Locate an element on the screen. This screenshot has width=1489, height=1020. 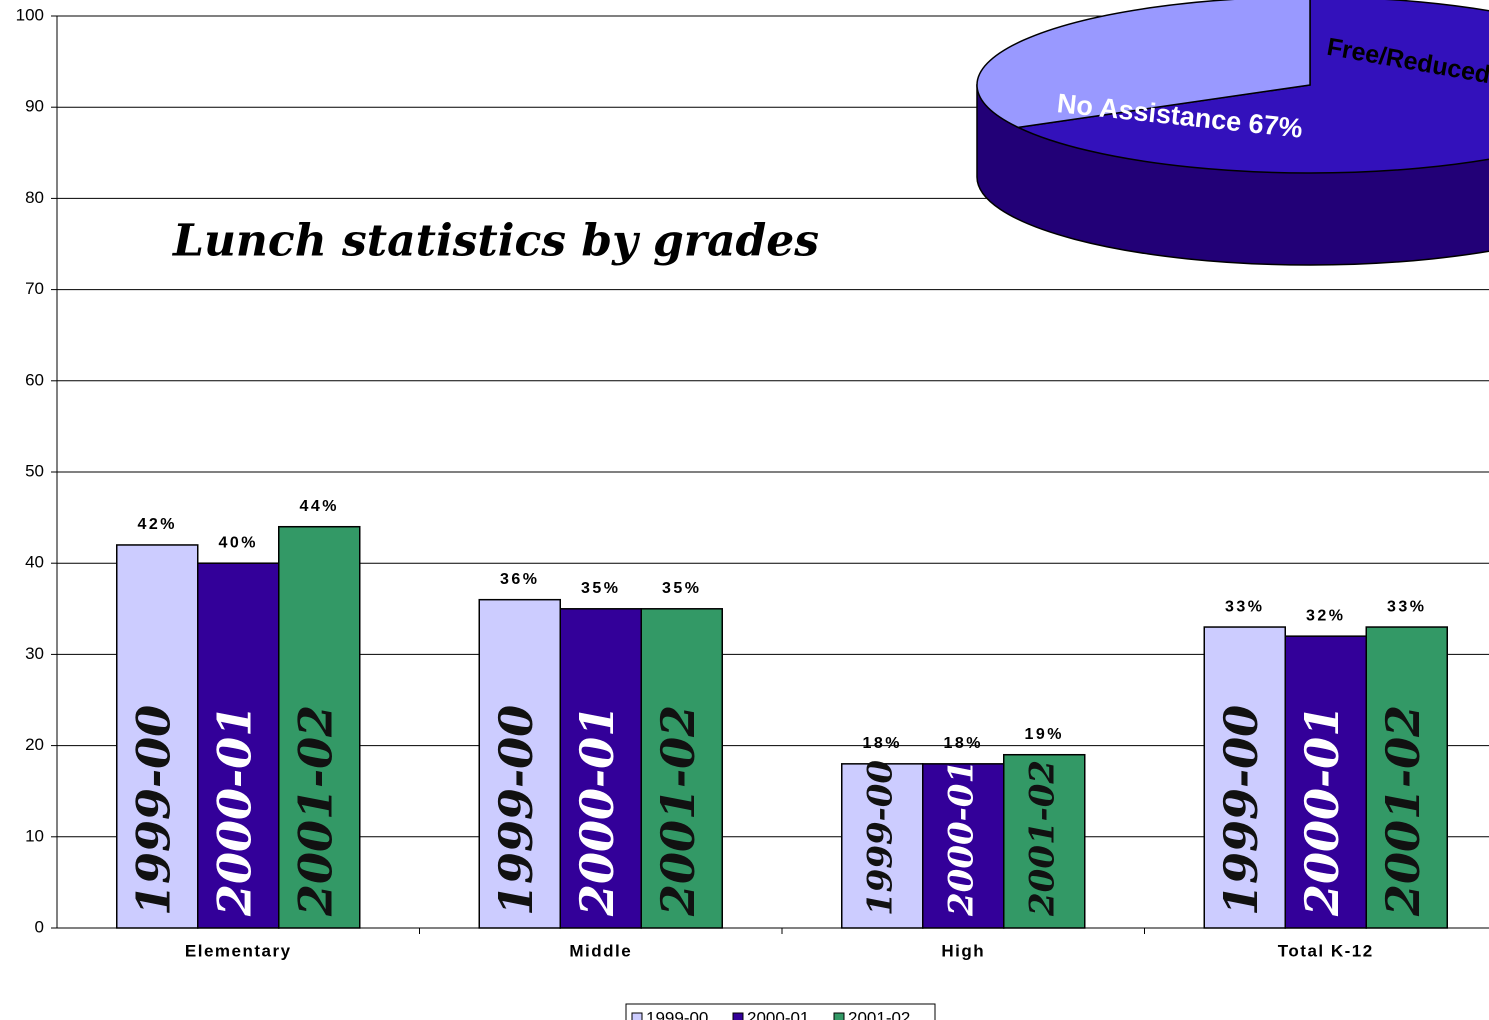
pie: No Assistance 67%Free/Reduced is located at coordinates (1232, 133).